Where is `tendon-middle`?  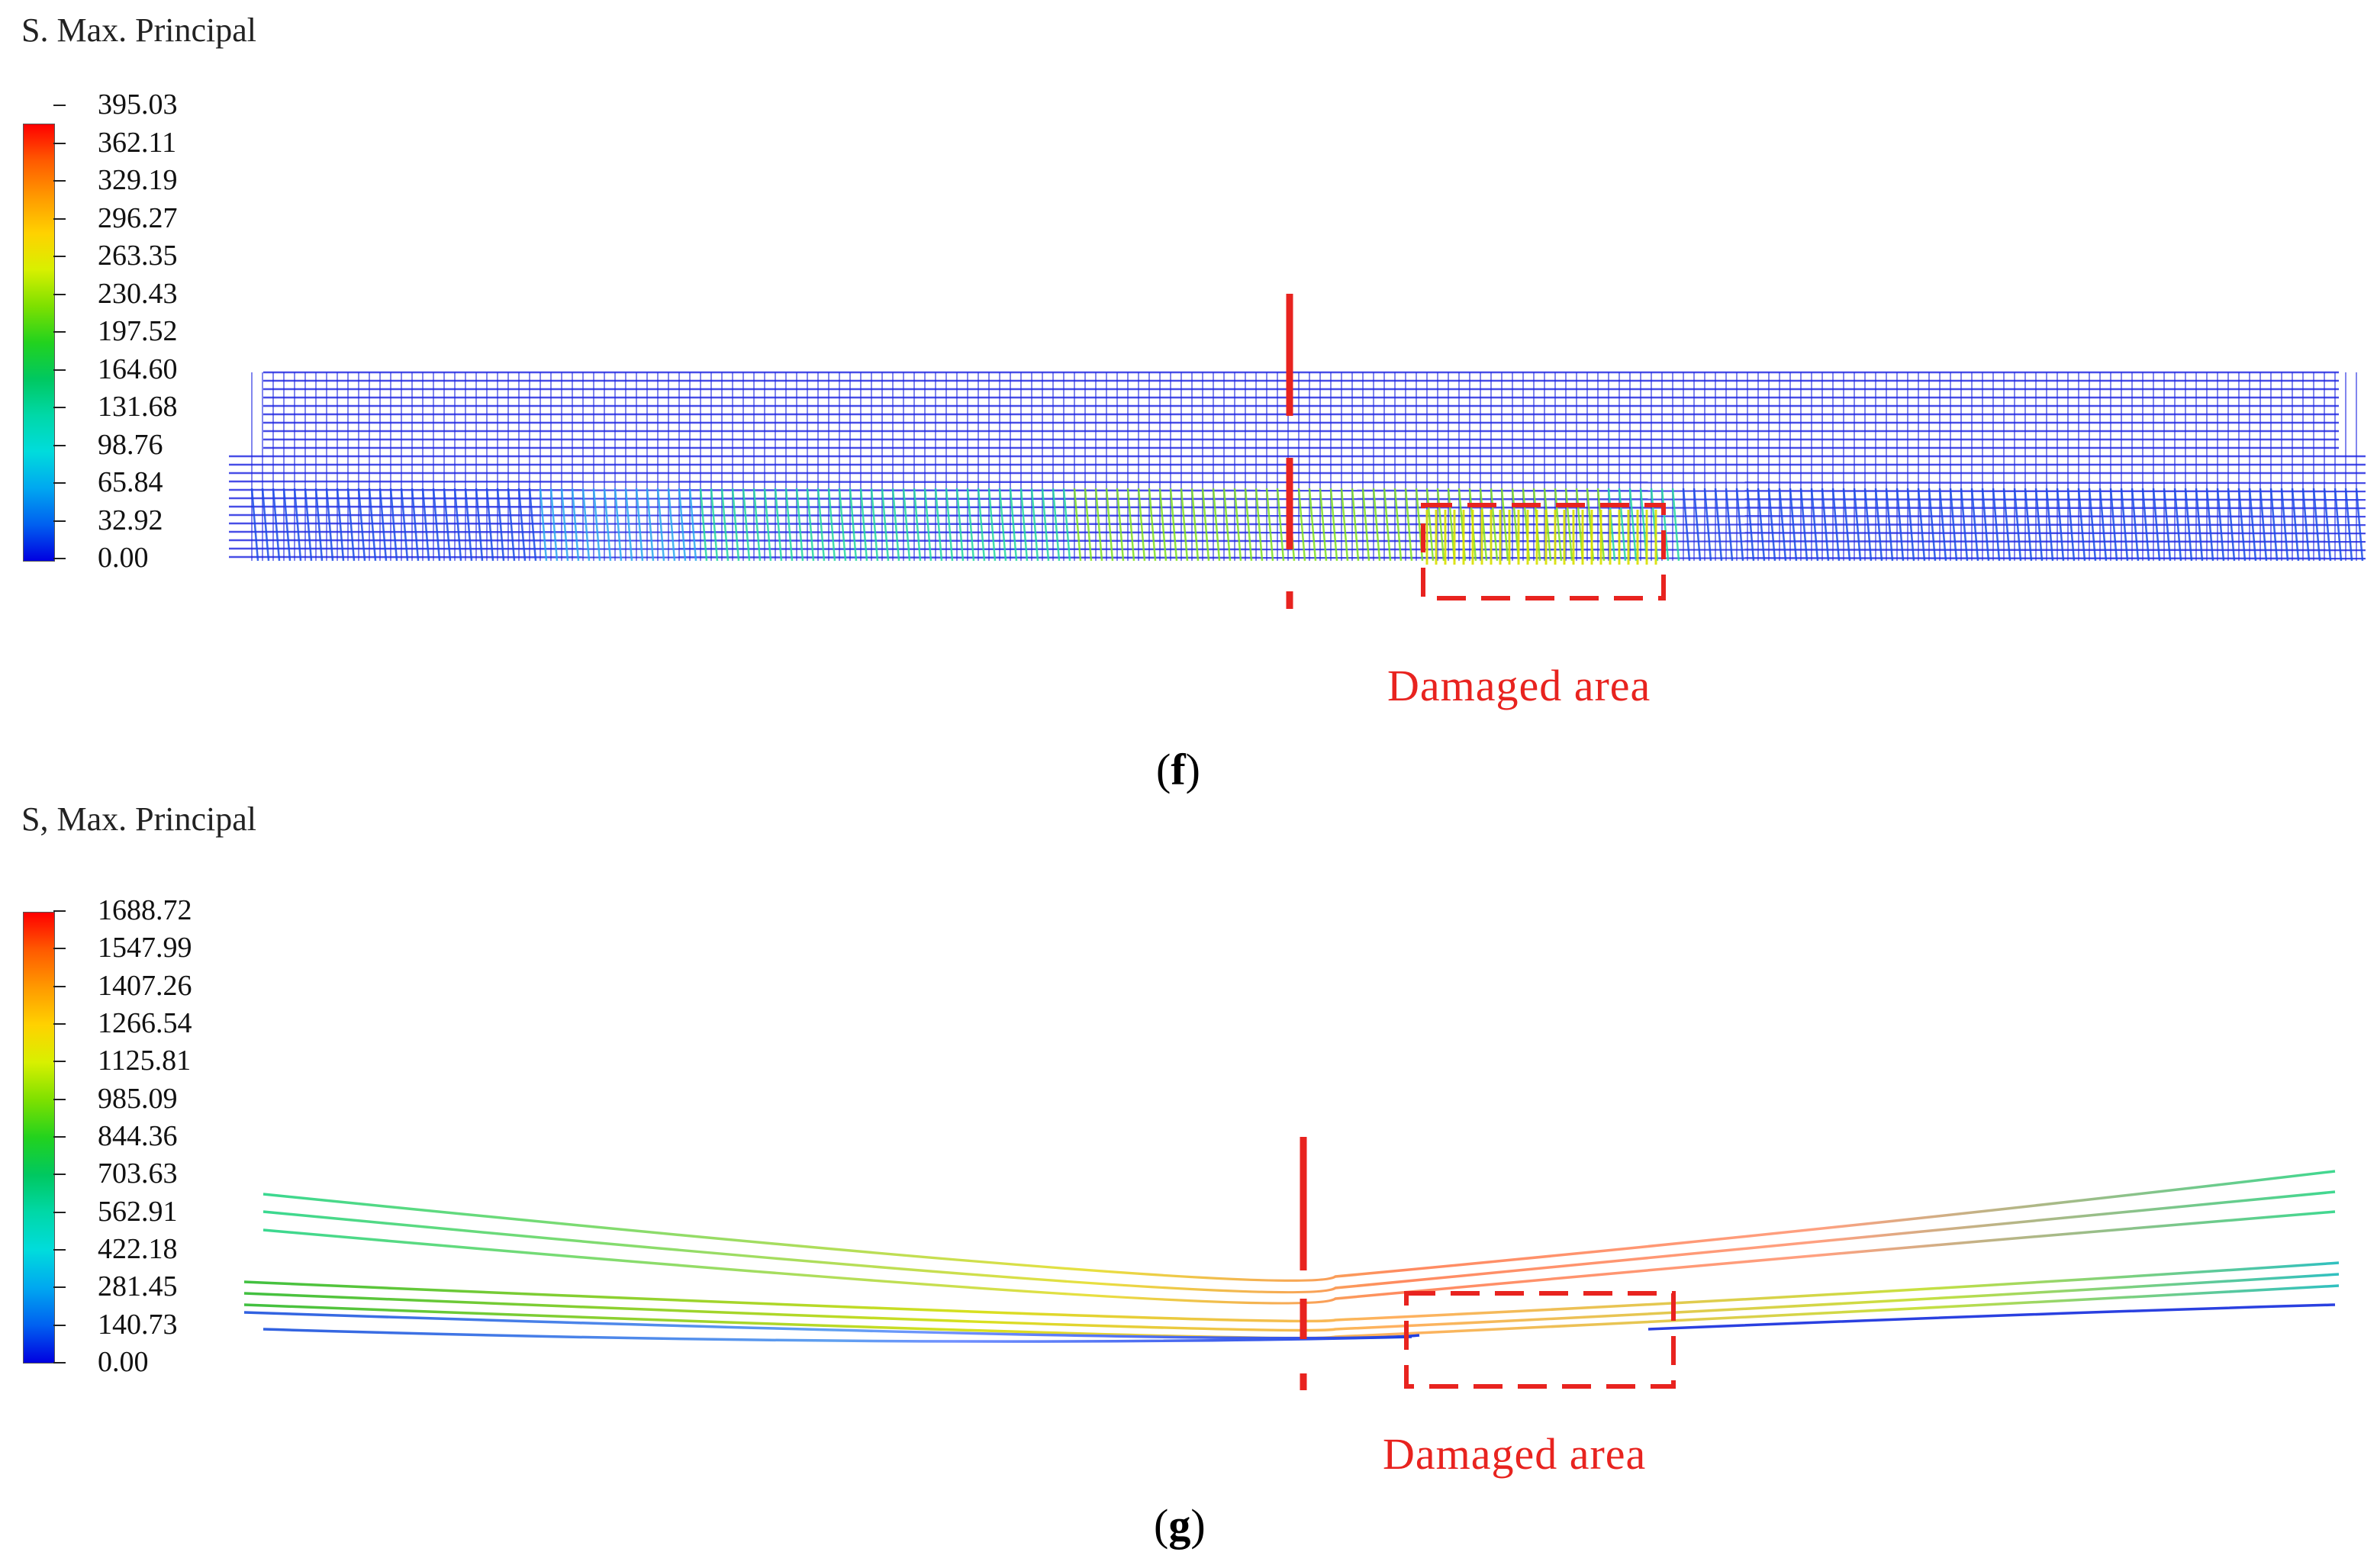 tendon-middle is located at coordinates (1291, 1302).